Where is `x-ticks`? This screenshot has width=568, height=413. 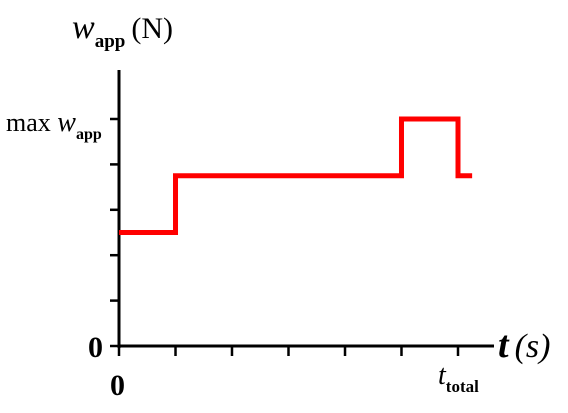 x-ticks is located at coordinates (288, 351).